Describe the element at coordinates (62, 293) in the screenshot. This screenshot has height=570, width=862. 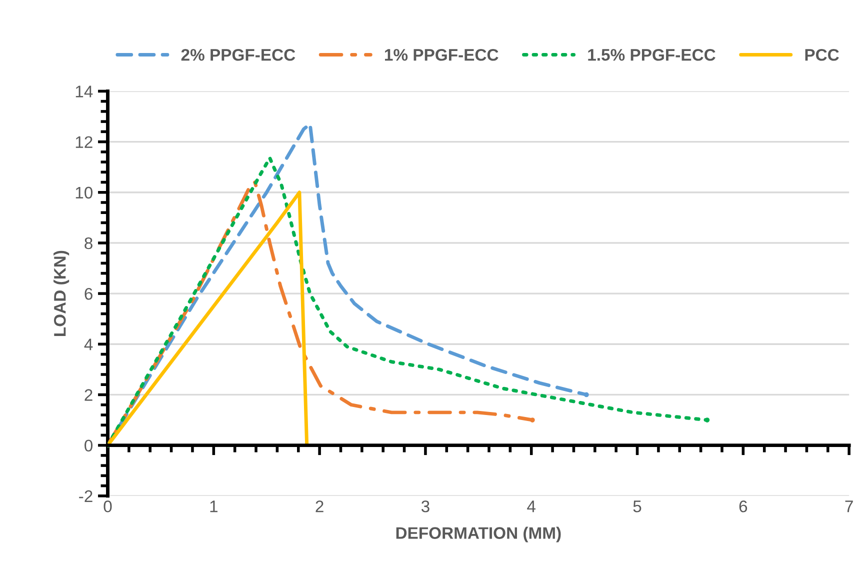
I see `y-axis-title: LOAD (KN)` at that location.